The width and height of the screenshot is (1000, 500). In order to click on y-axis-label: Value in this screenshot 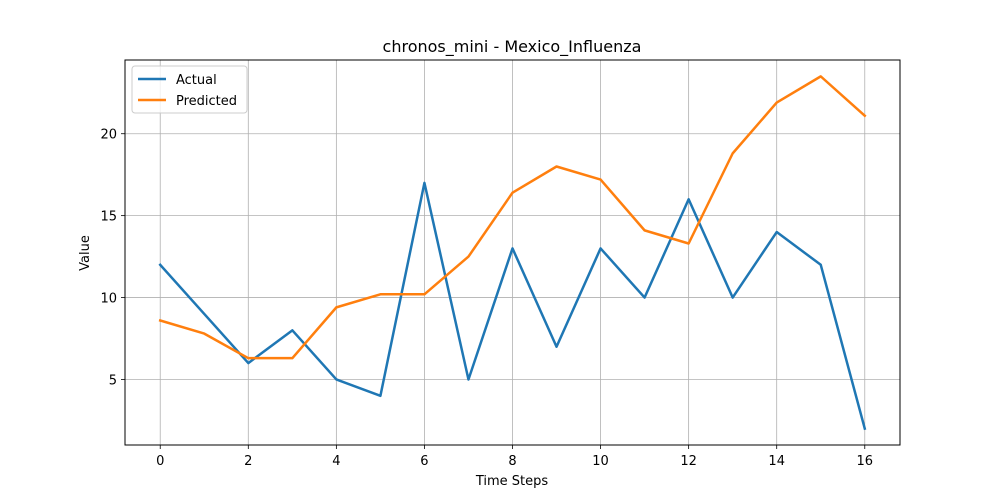, I will do `click(85, 253)`.